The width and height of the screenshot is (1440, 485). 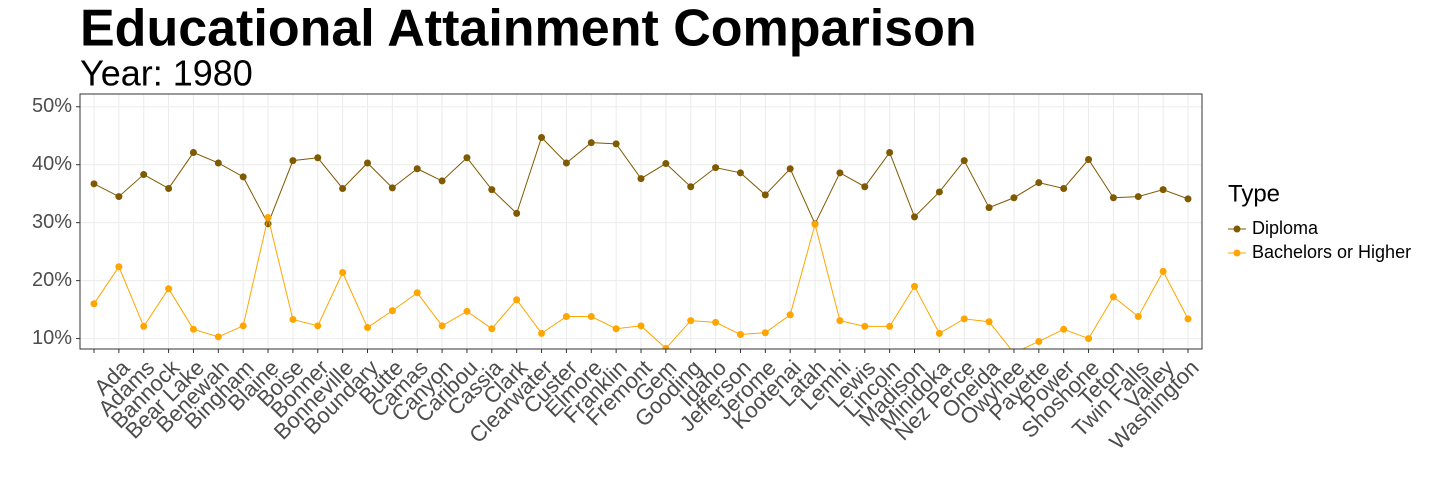 I want to click on y-tick-label: 30%, so click(x=52, y=222).